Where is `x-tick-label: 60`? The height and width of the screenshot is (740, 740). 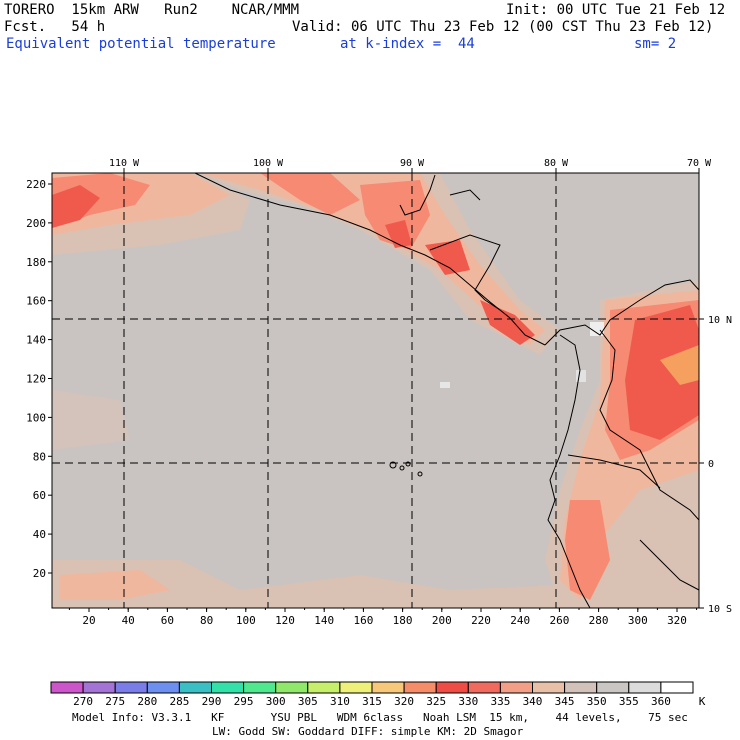
x-tick-label: 60 is located at coordinates (167, 620).